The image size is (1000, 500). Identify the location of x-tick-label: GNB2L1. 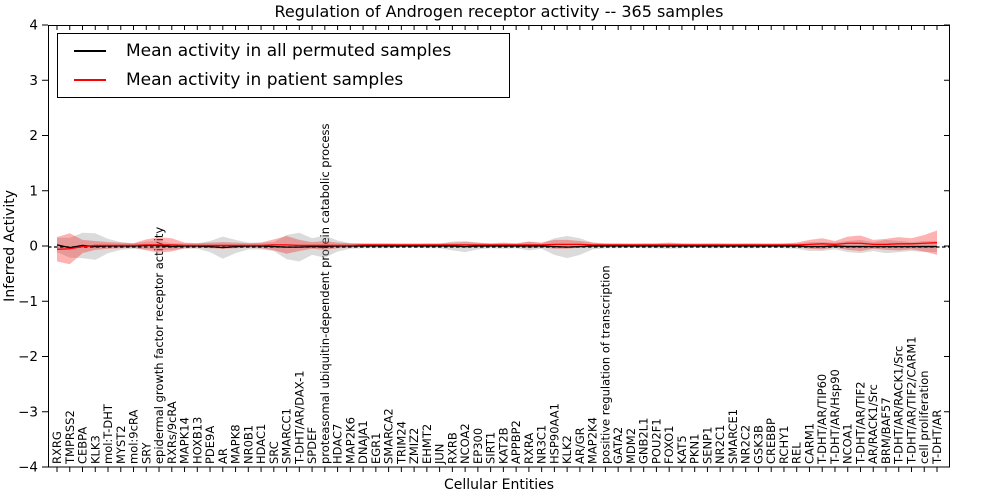
(644, 441).